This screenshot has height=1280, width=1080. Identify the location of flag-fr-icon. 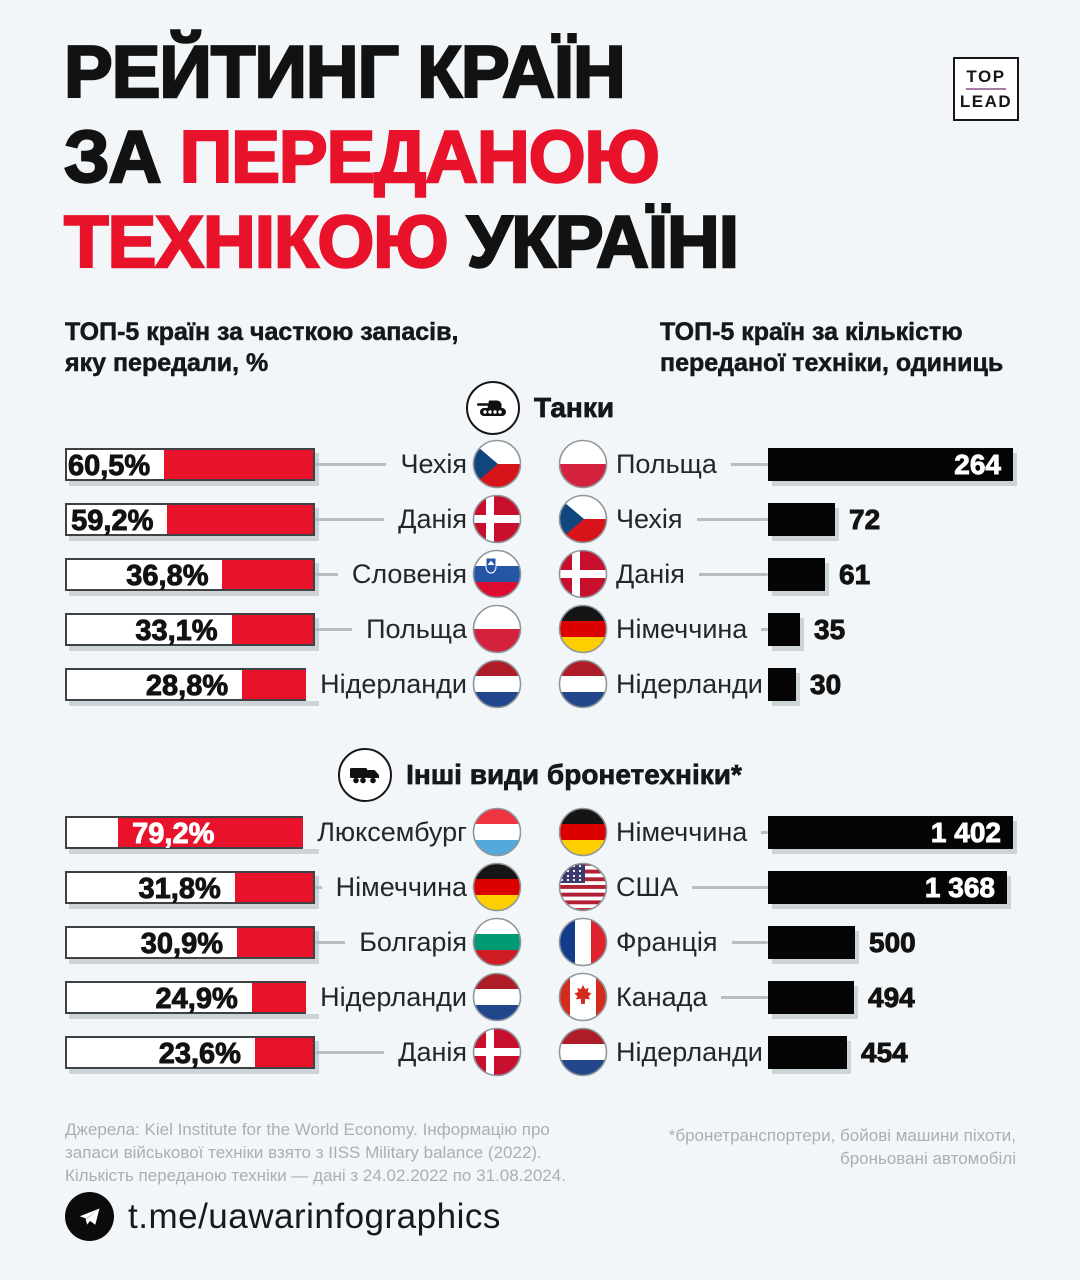
(583, 942).